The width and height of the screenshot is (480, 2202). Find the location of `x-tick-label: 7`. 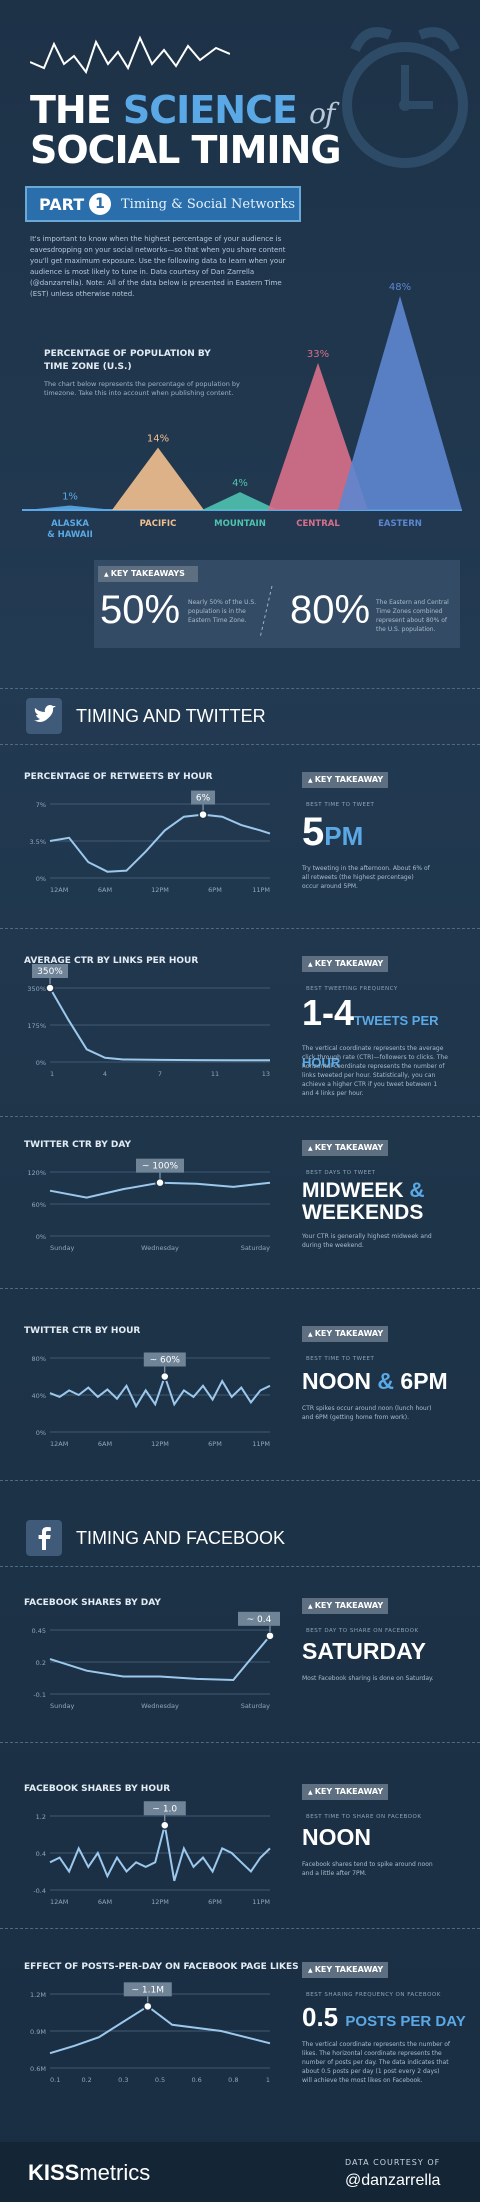

x-tick-label: 7 is located at coordinates (160, 1074).